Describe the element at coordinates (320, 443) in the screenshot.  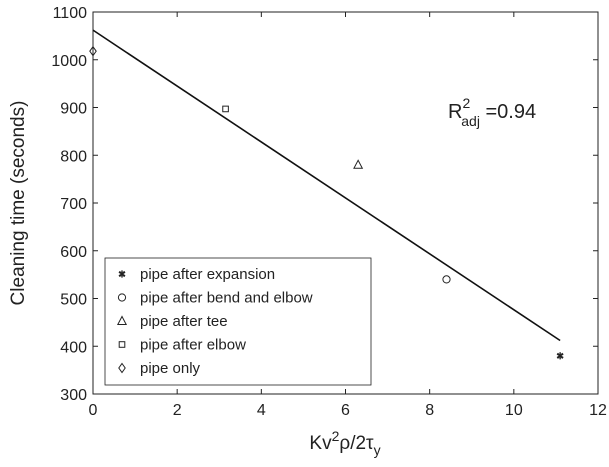
I see `x-axis-label-base: Kv` at that location.